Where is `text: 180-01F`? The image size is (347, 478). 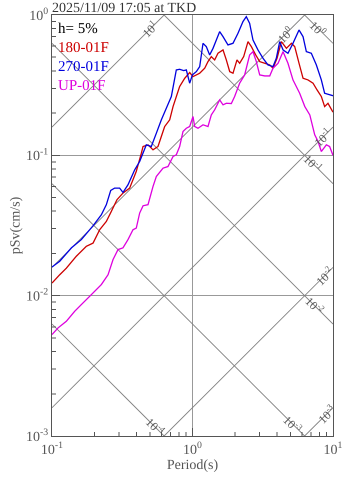 text: 180-01F is located at coordinates (83, 48).